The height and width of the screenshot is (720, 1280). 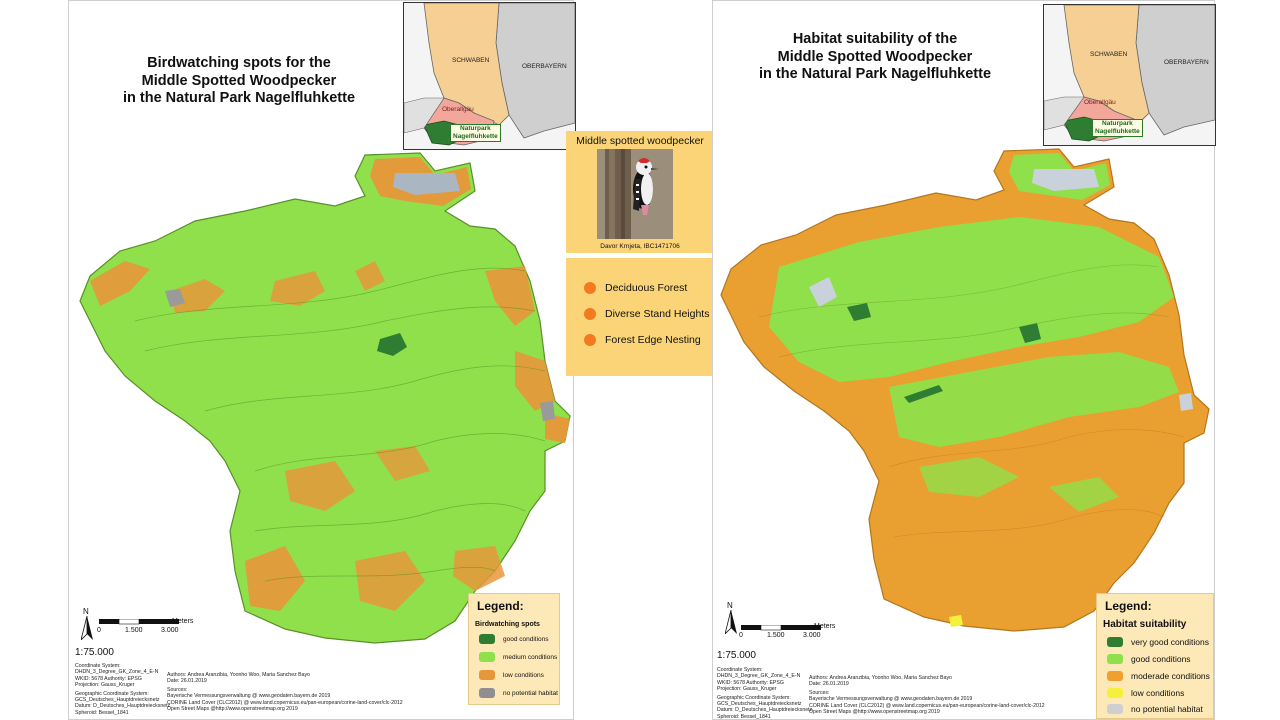 What do you see at coordinates (1117, 131) in the screenshot?
I see `right-inset-park-line-2: Nagelfluhkette` at bounding box center [1117, 131].